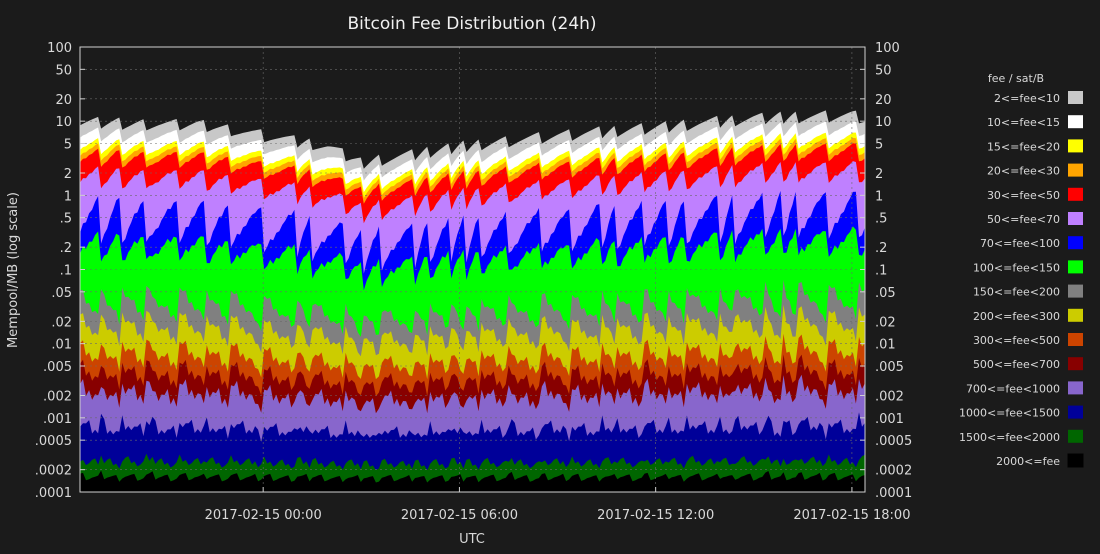 The height and width of the screenshot is (554, 1100). I want to click on y-tick-label-left: .001, so click(57, 419).